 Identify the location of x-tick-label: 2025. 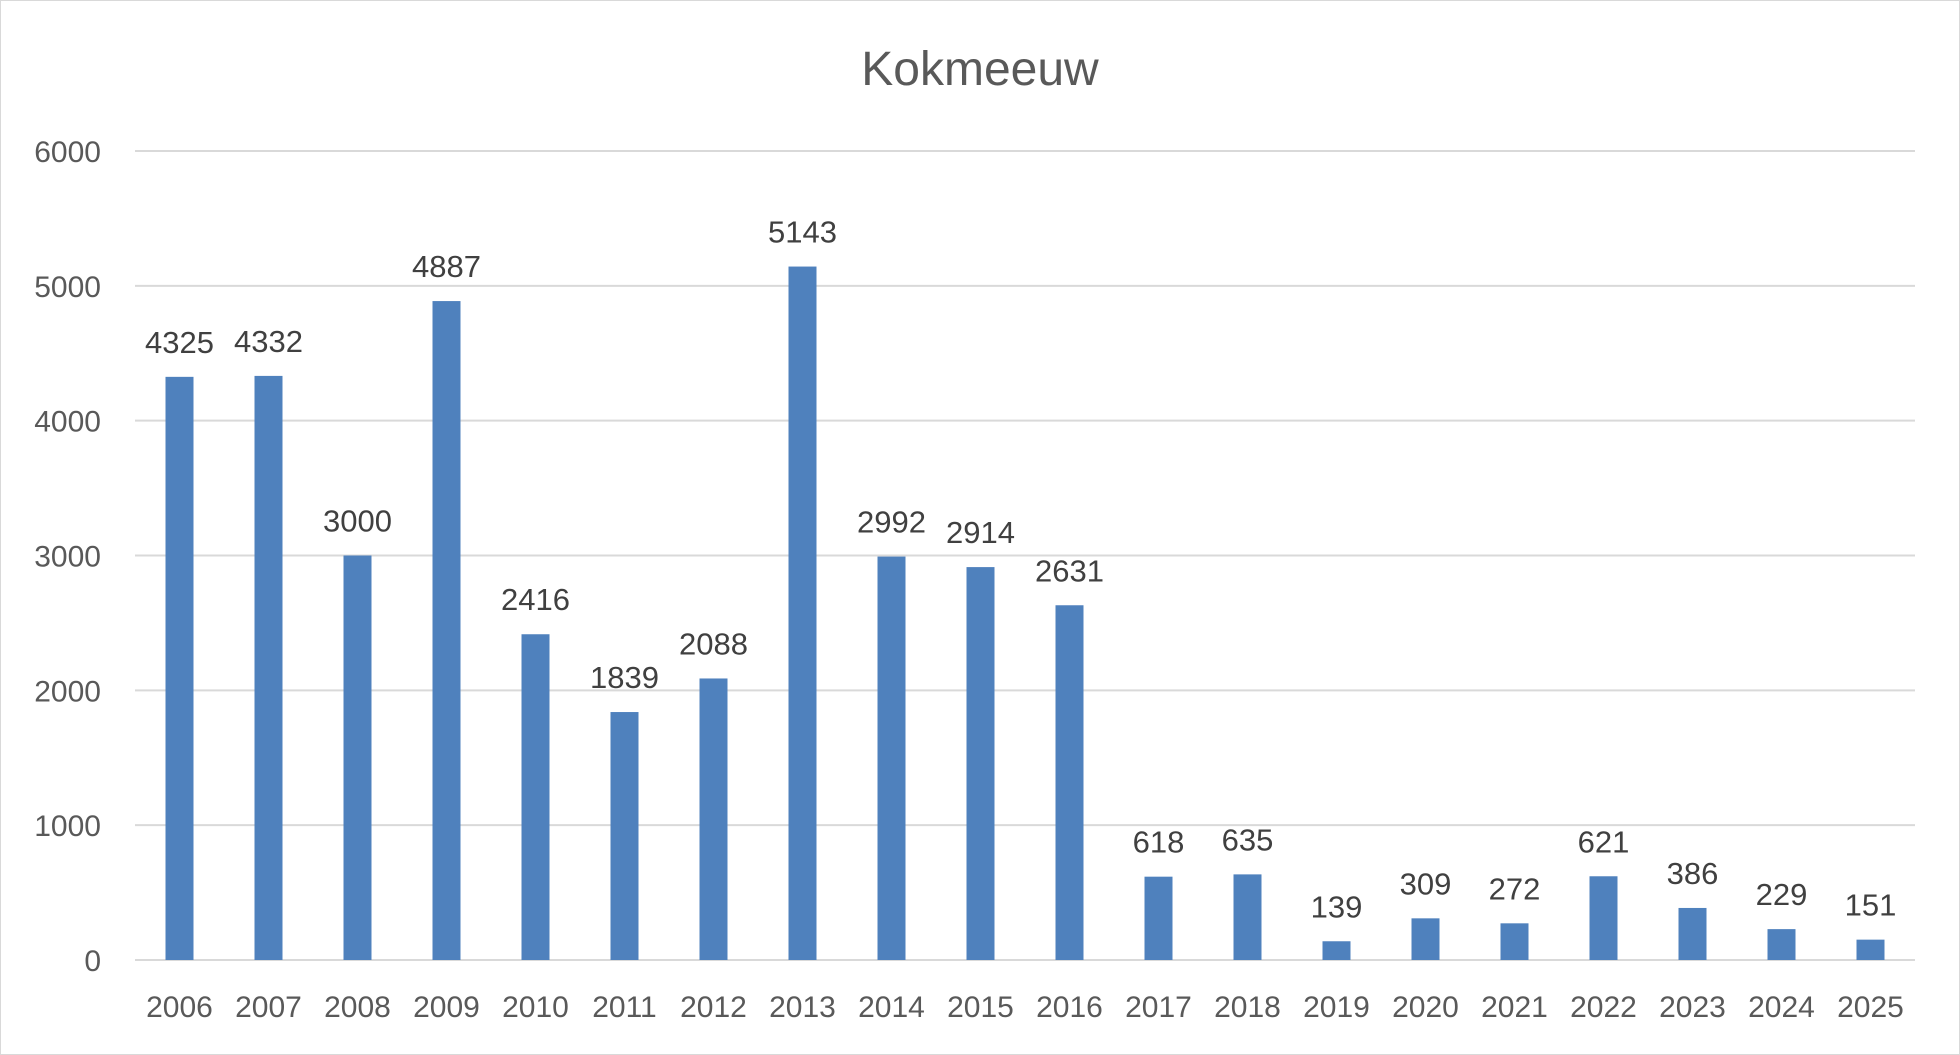
(1870, 1007).